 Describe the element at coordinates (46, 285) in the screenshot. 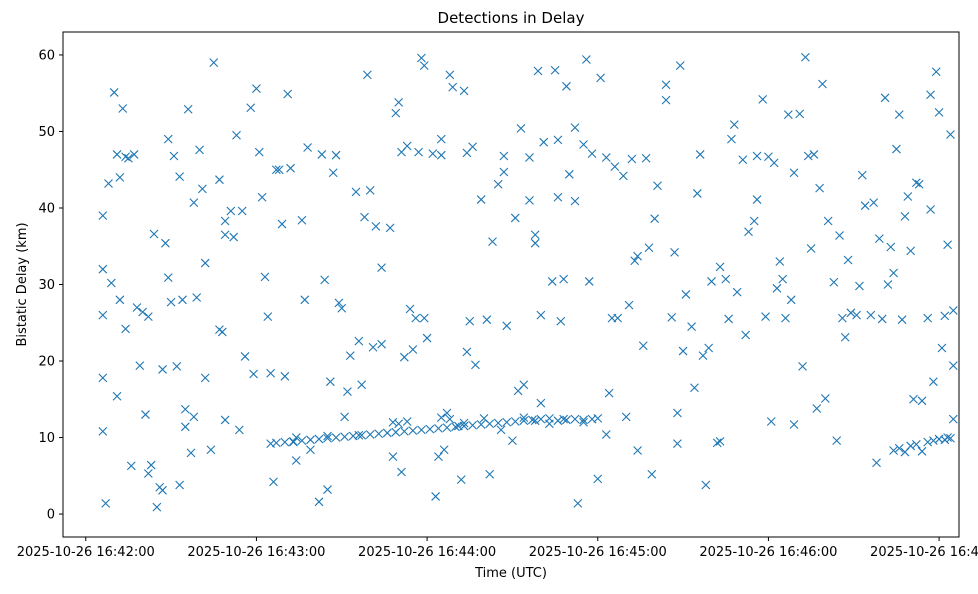

I see `y-tick-label: 30` at that location.